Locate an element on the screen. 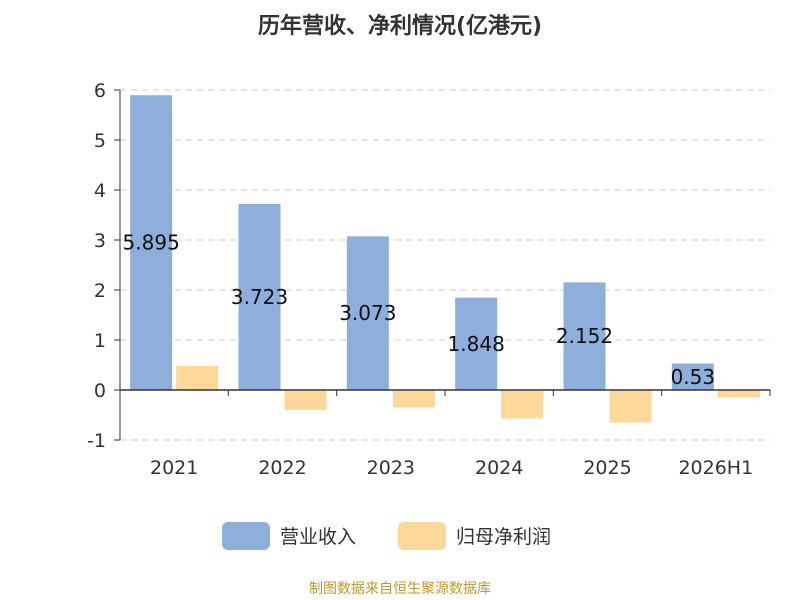 The width and height of the screenshot is (800, 600). y-tick-label: 0 is located at coordinates (100, 391).